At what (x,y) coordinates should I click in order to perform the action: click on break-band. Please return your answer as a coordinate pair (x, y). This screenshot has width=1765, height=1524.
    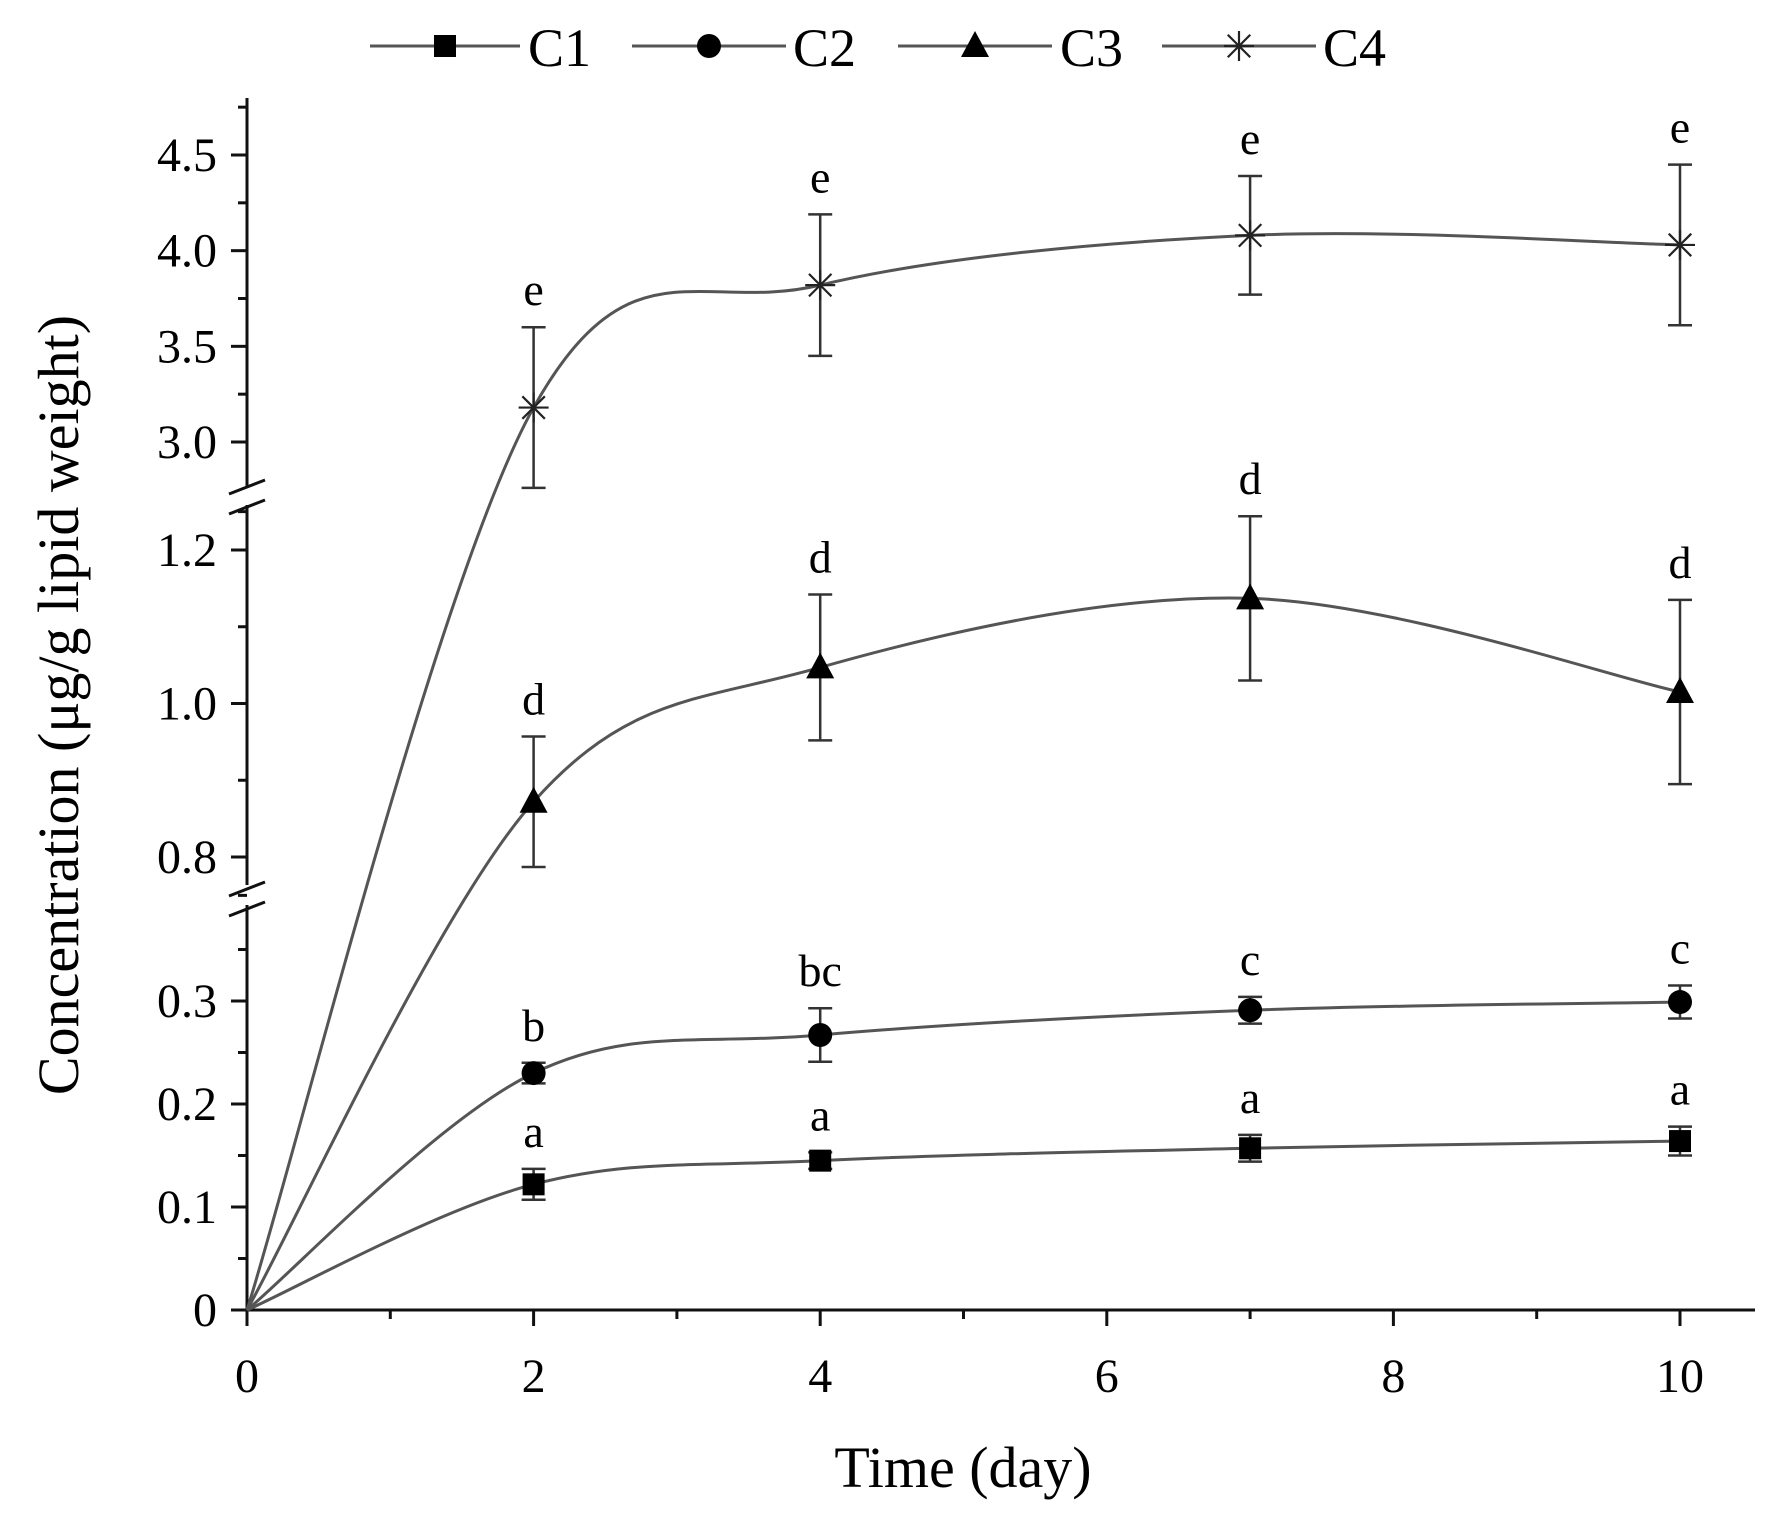
    Looking at the image, I should click on (999, 896).